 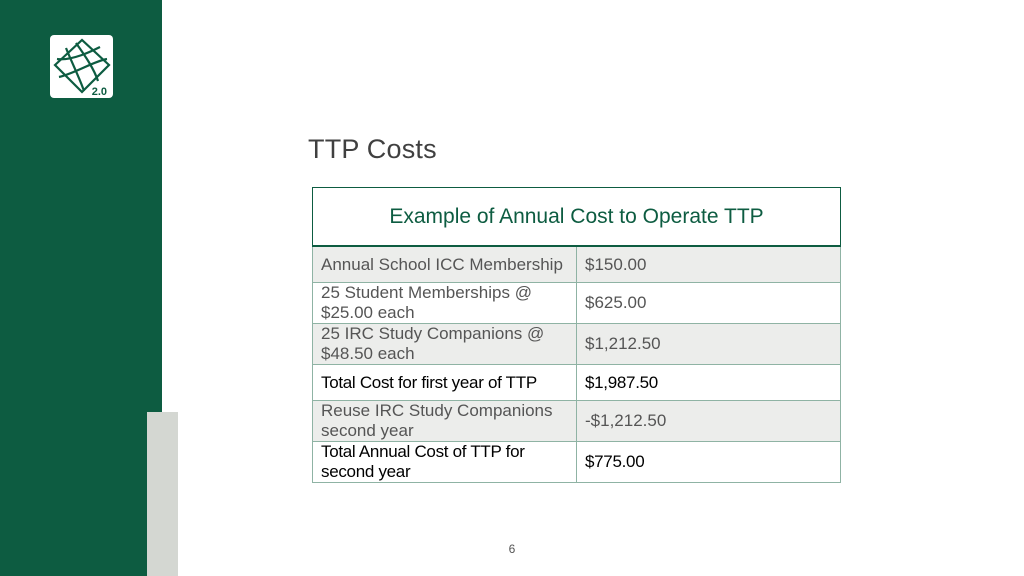 What do you see at coordinates (372, 149) in the screenshot?
I see `slide-title: TTP Costs` at bounding box center [372, 149].